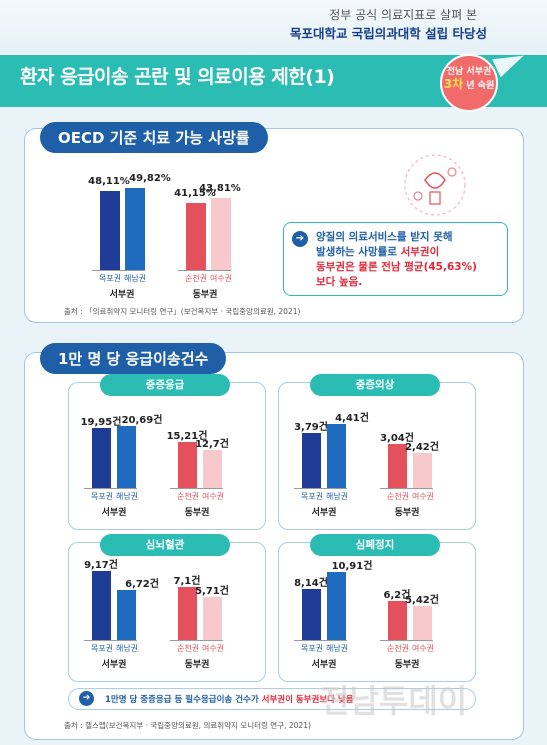 Image resolution: width=547 pixels, height=745 pixels. What do you see at coordinates (154, 137) in the screenshot?
I see `section1-title: OECD 기준 치료 가능 사망률` at bounding box center [154, 137].